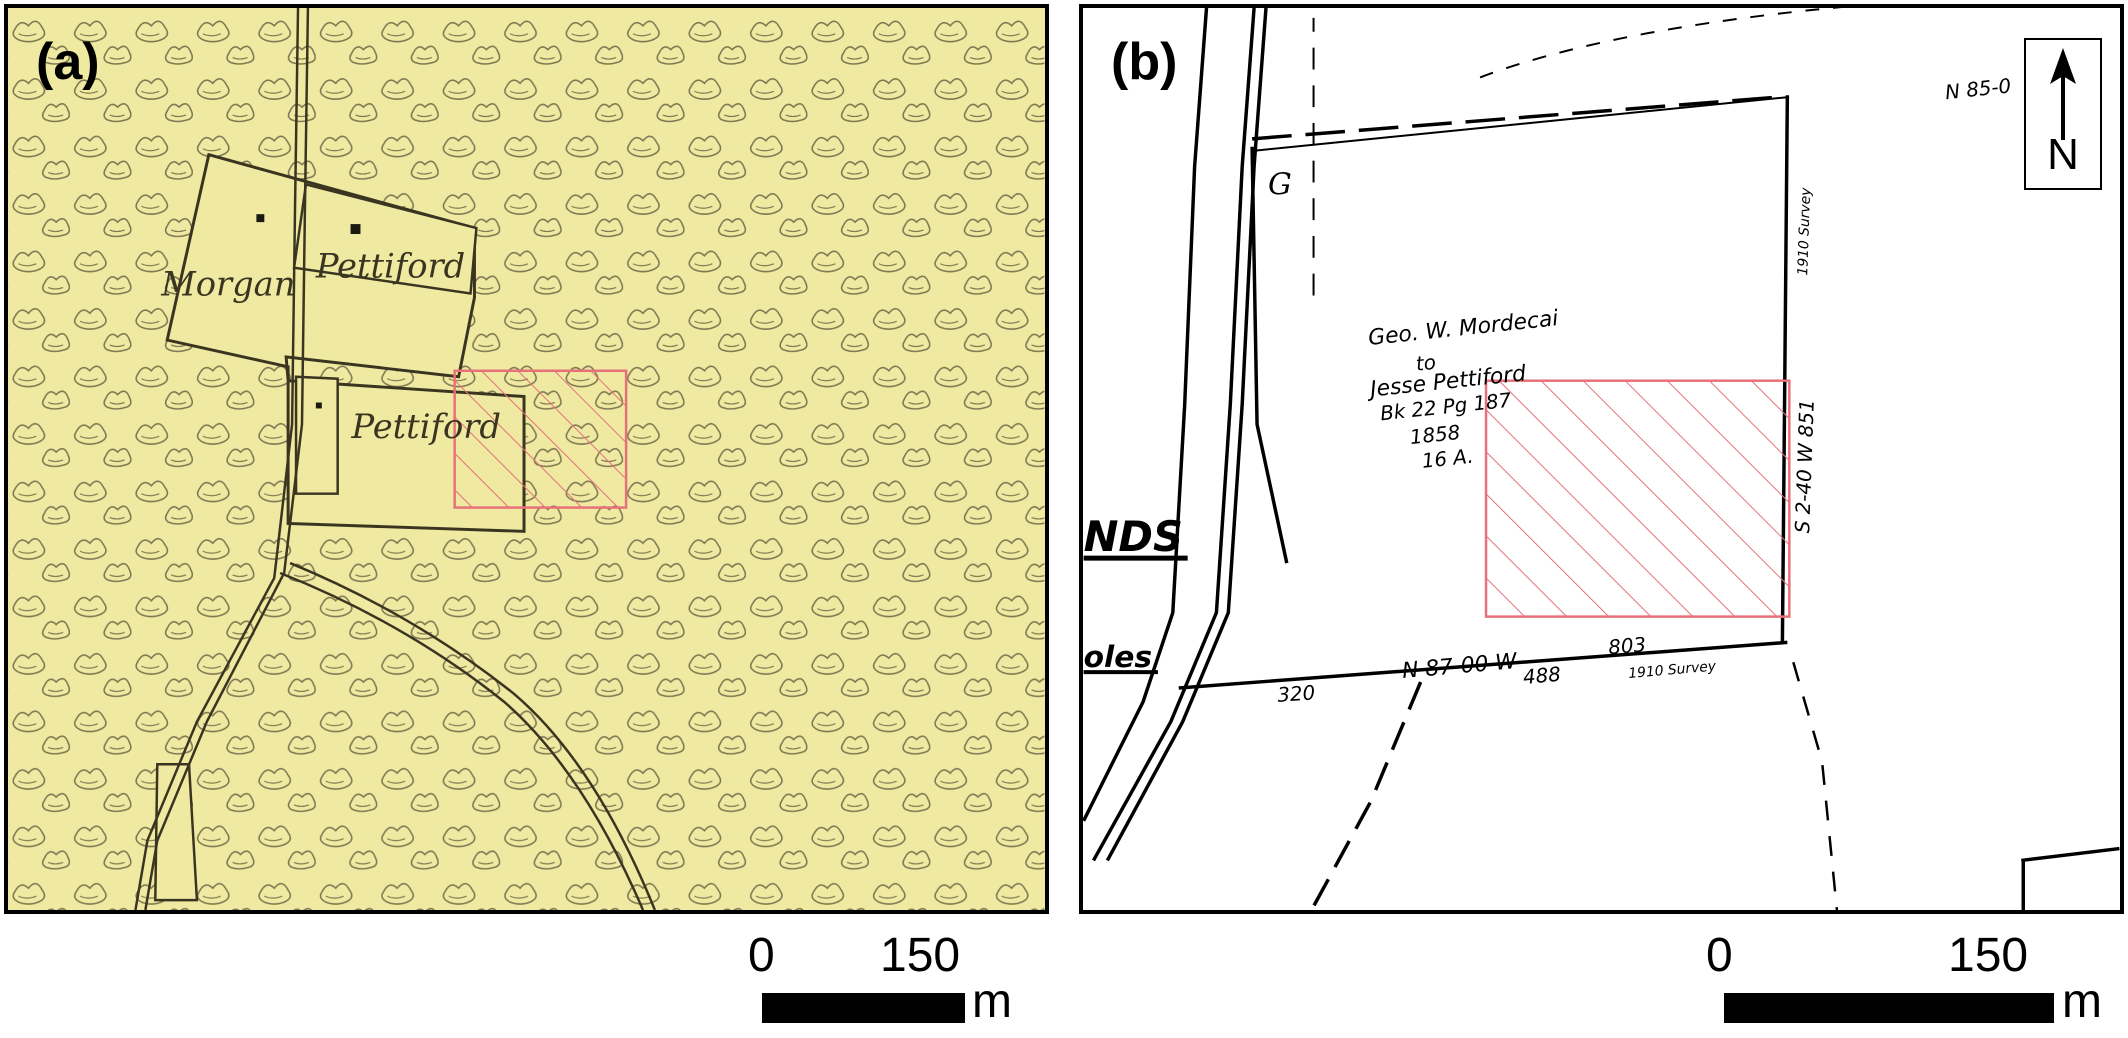  I want to click on label-pettiford-1: Pettiford, so click(390, 266).